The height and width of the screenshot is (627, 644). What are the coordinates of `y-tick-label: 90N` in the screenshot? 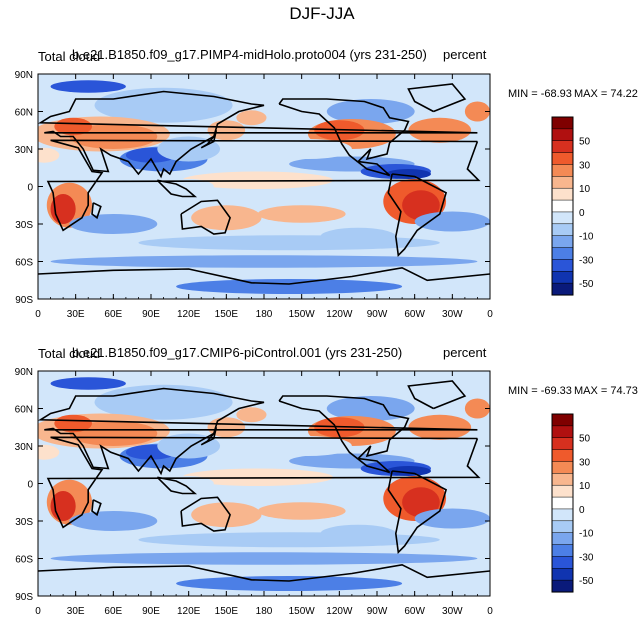 It's located at (24, 75).